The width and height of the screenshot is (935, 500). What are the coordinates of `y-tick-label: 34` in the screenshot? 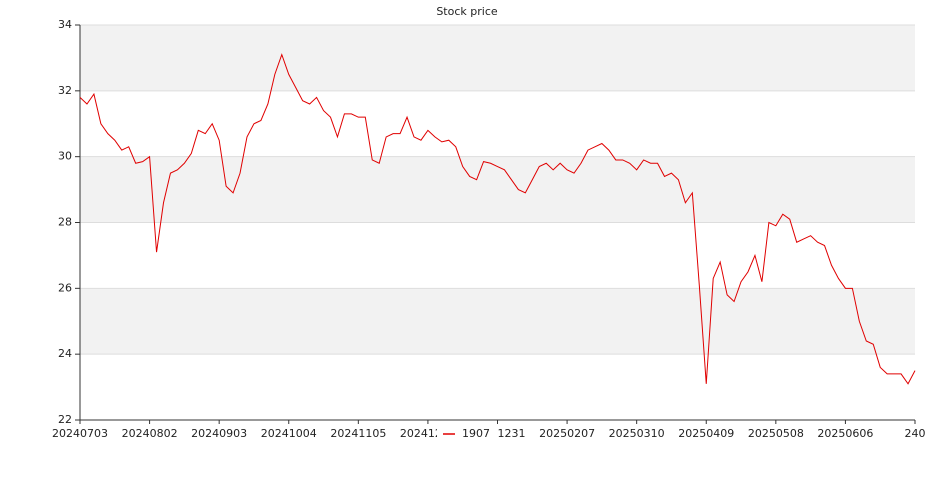 It's located at (65, 24).